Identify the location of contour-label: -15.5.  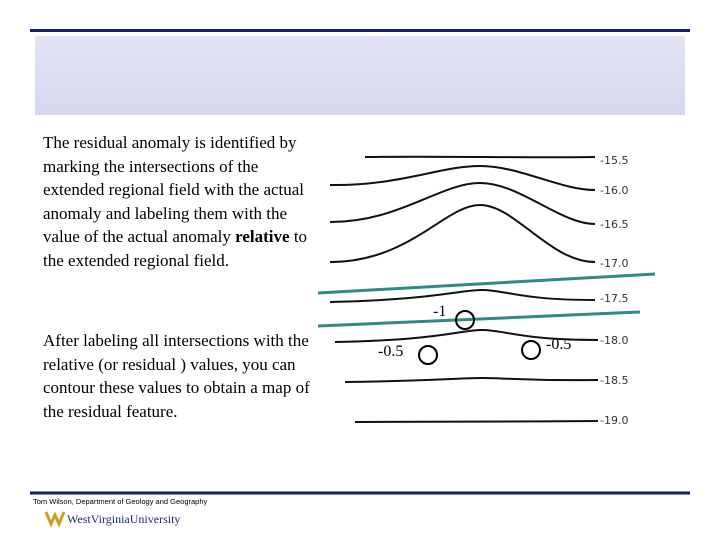
(614, 160).